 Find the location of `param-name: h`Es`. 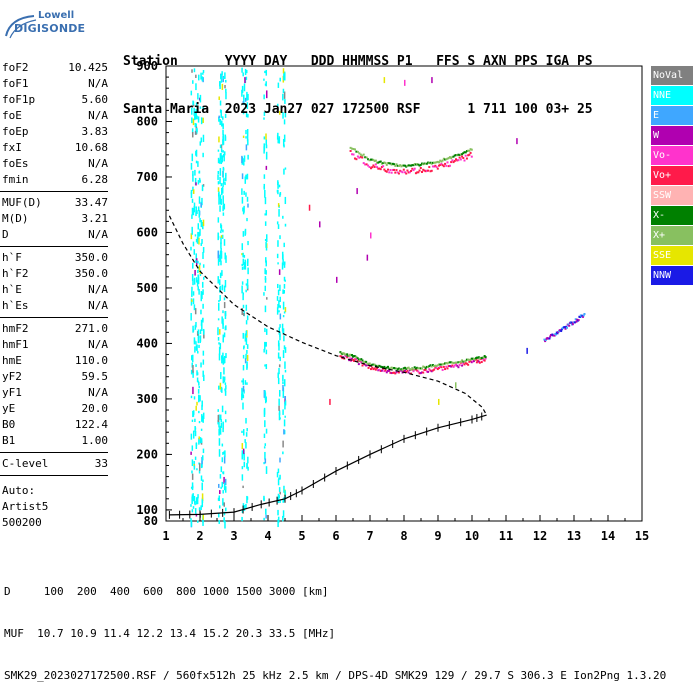

param-name: h`Es is located at coordinates (15, 305).